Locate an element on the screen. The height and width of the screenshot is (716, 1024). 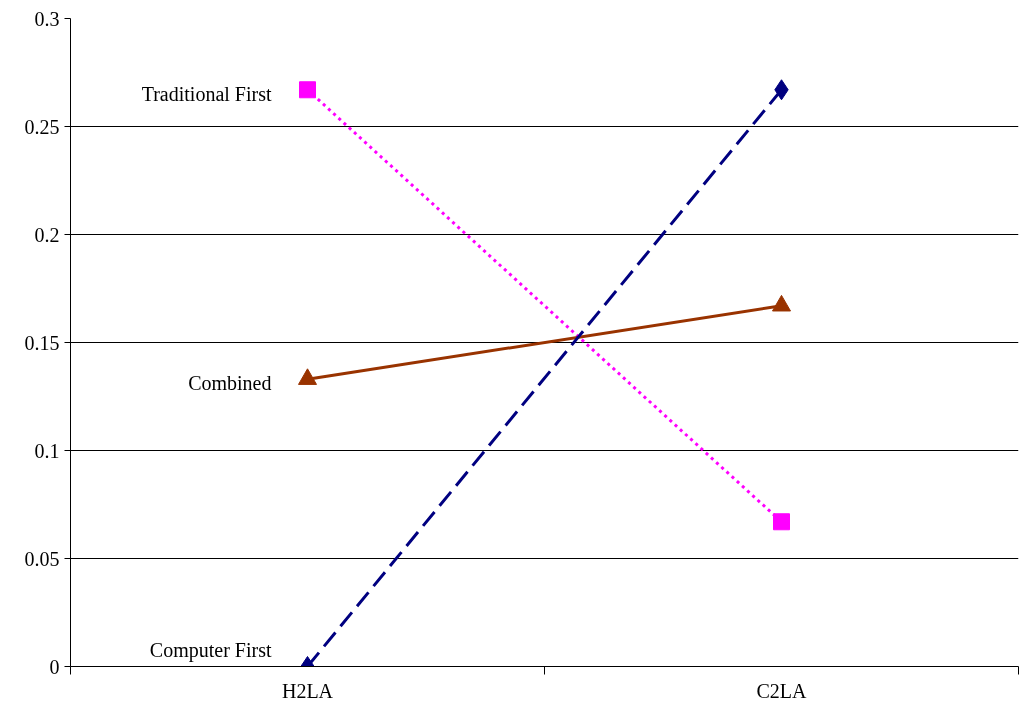
y-tick-label: 0.25 is located at coordinates (42, 126).